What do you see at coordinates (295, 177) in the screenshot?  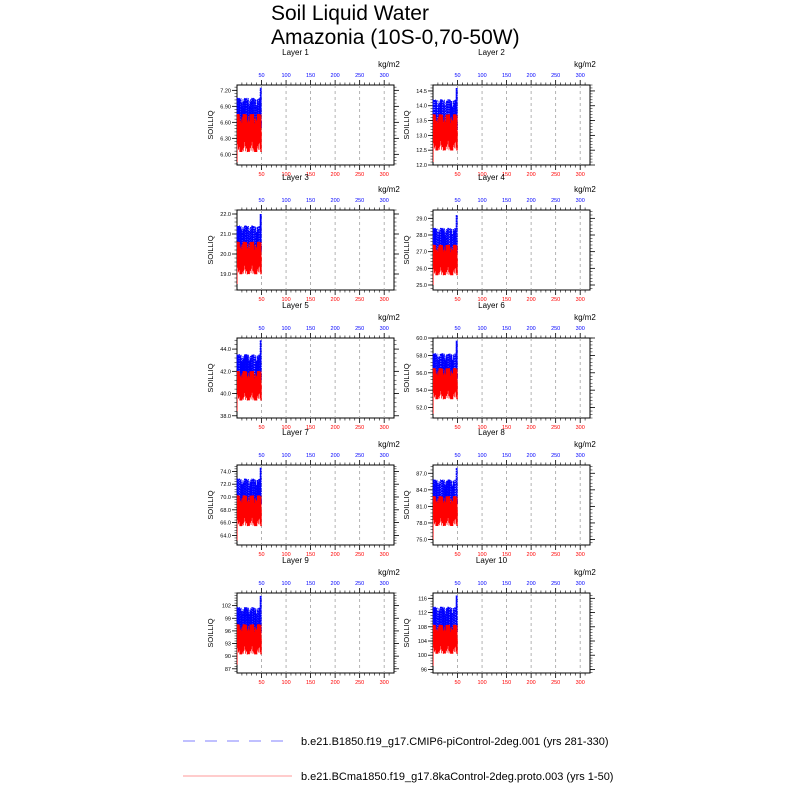 I see `panel-title: Layer 3` at bounding box center [295, 177].